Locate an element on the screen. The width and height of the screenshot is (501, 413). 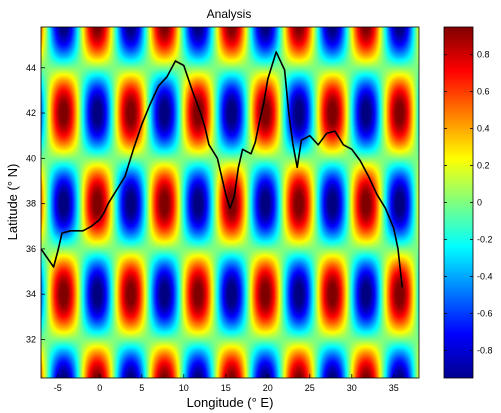
x-axis-ticks: -5 0 5 10 15 20 25 30 35 is located at coordinates (226, 383).